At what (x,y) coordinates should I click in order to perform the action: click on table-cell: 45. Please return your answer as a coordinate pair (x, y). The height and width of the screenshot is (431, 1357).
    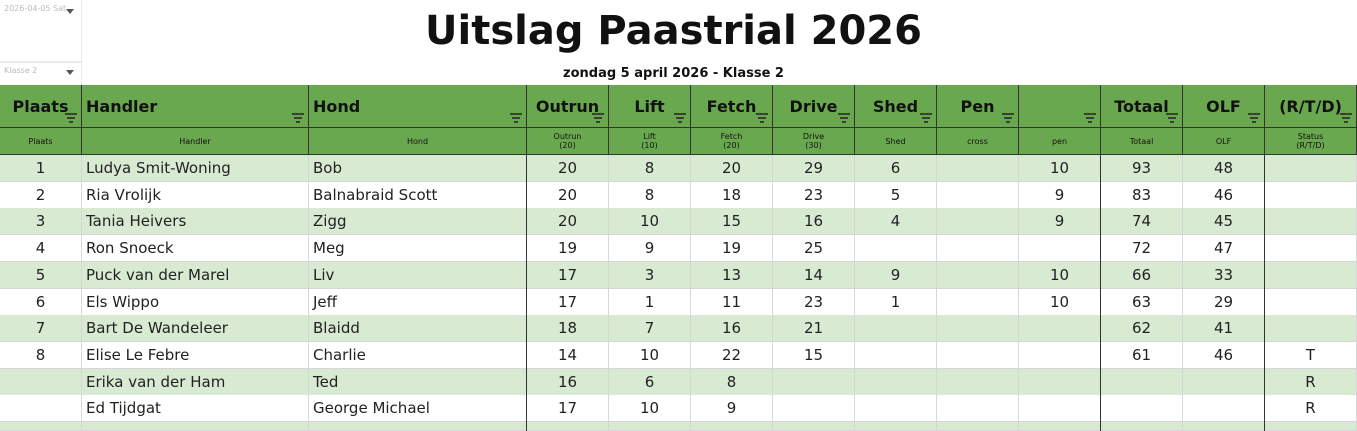
    Looking at the image, I should click on (1224, 222).